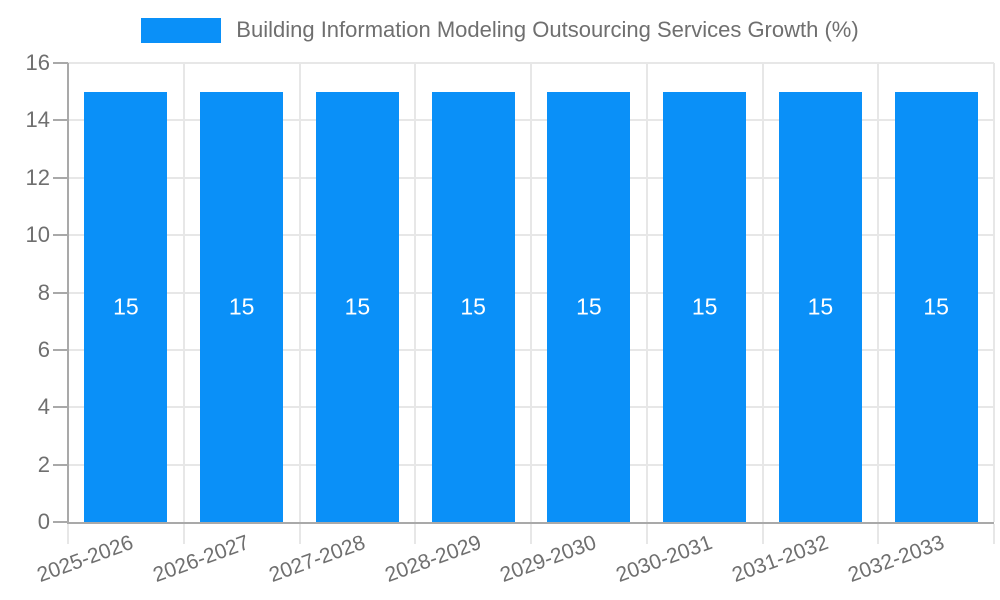 The width and height of the screenshot is (1000, 600). I want to click on y-tick-label: 10, so click(37, 235).